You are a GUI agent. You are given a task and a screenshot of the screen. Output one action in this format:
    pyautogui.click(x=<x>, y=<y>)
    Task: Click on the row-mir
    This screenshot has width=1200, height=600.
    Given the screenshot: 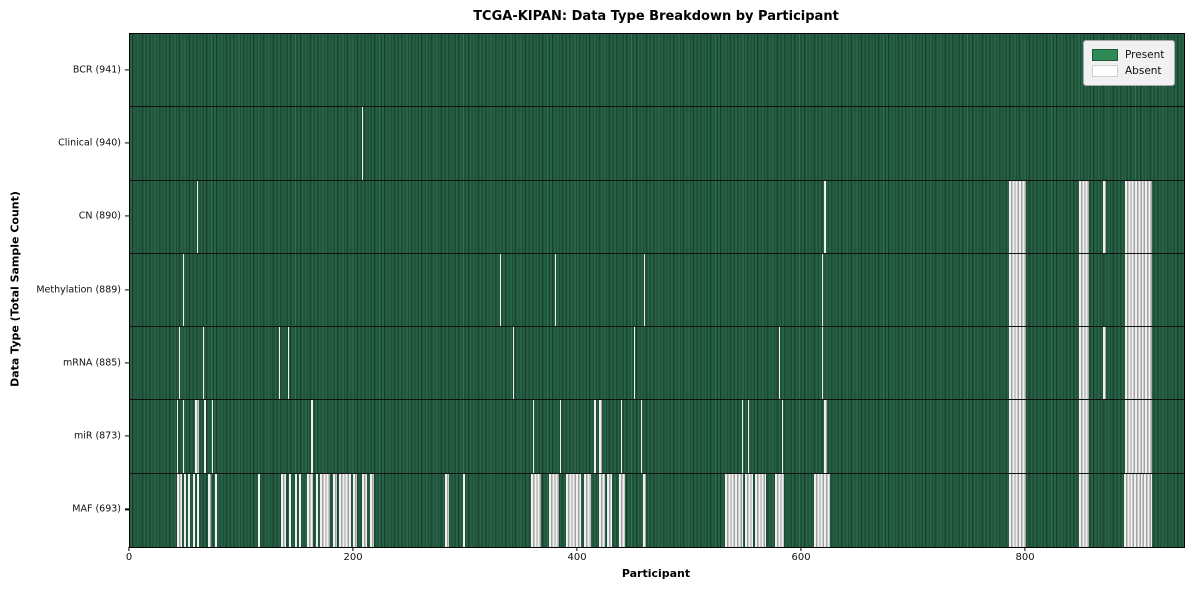 What is the action you would take?
    pyautogui.click(x=657, y=437)
    